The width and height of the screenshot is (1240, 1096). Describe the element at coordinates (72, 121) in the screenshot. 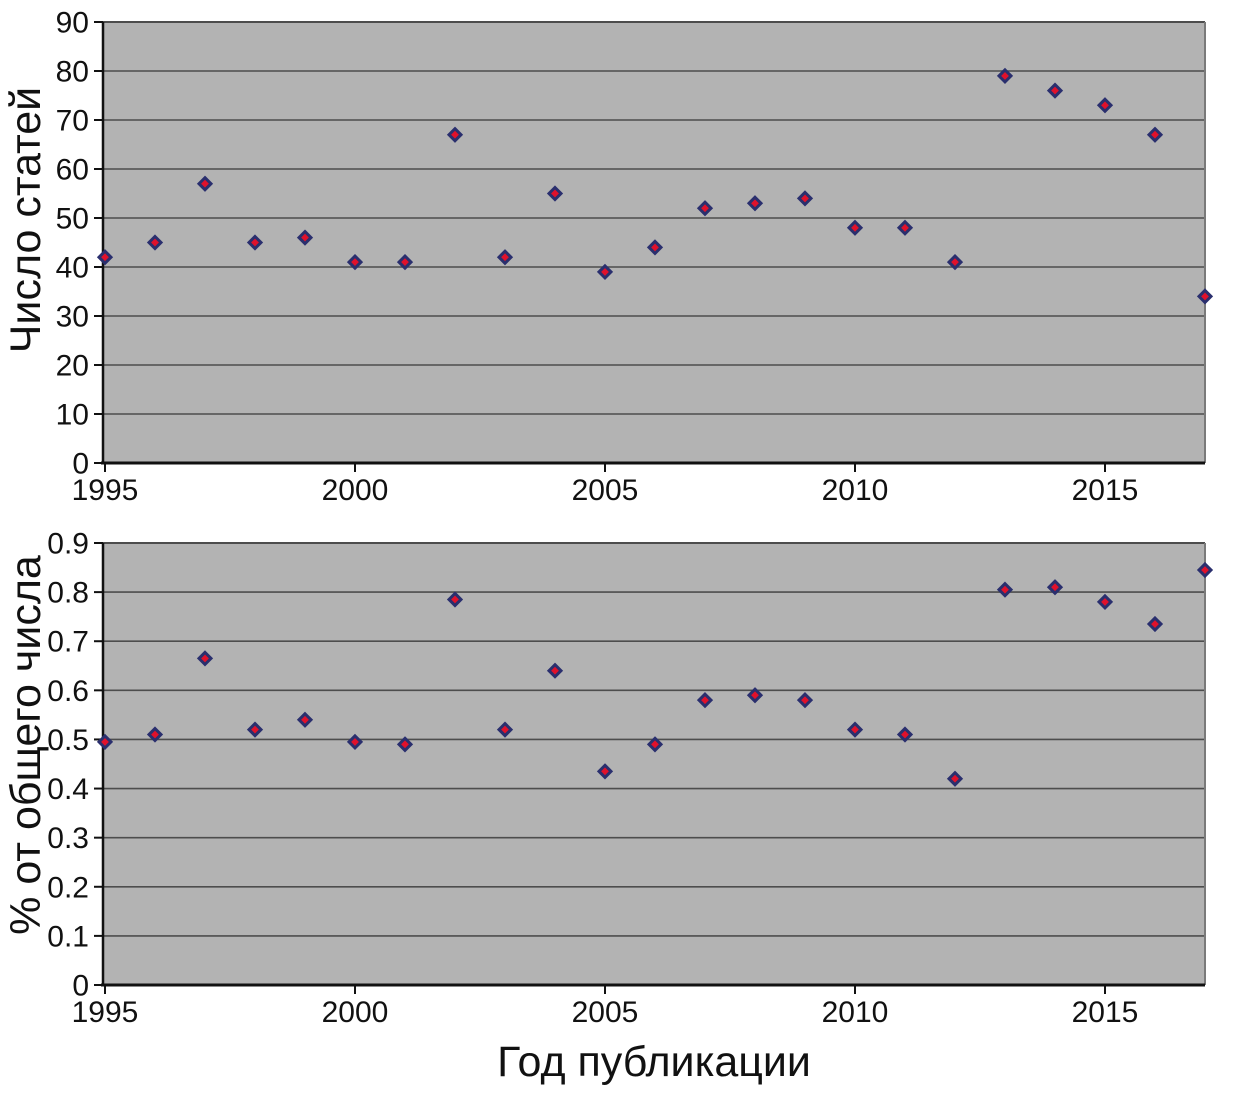

I see `svg-text: 70` at that location.